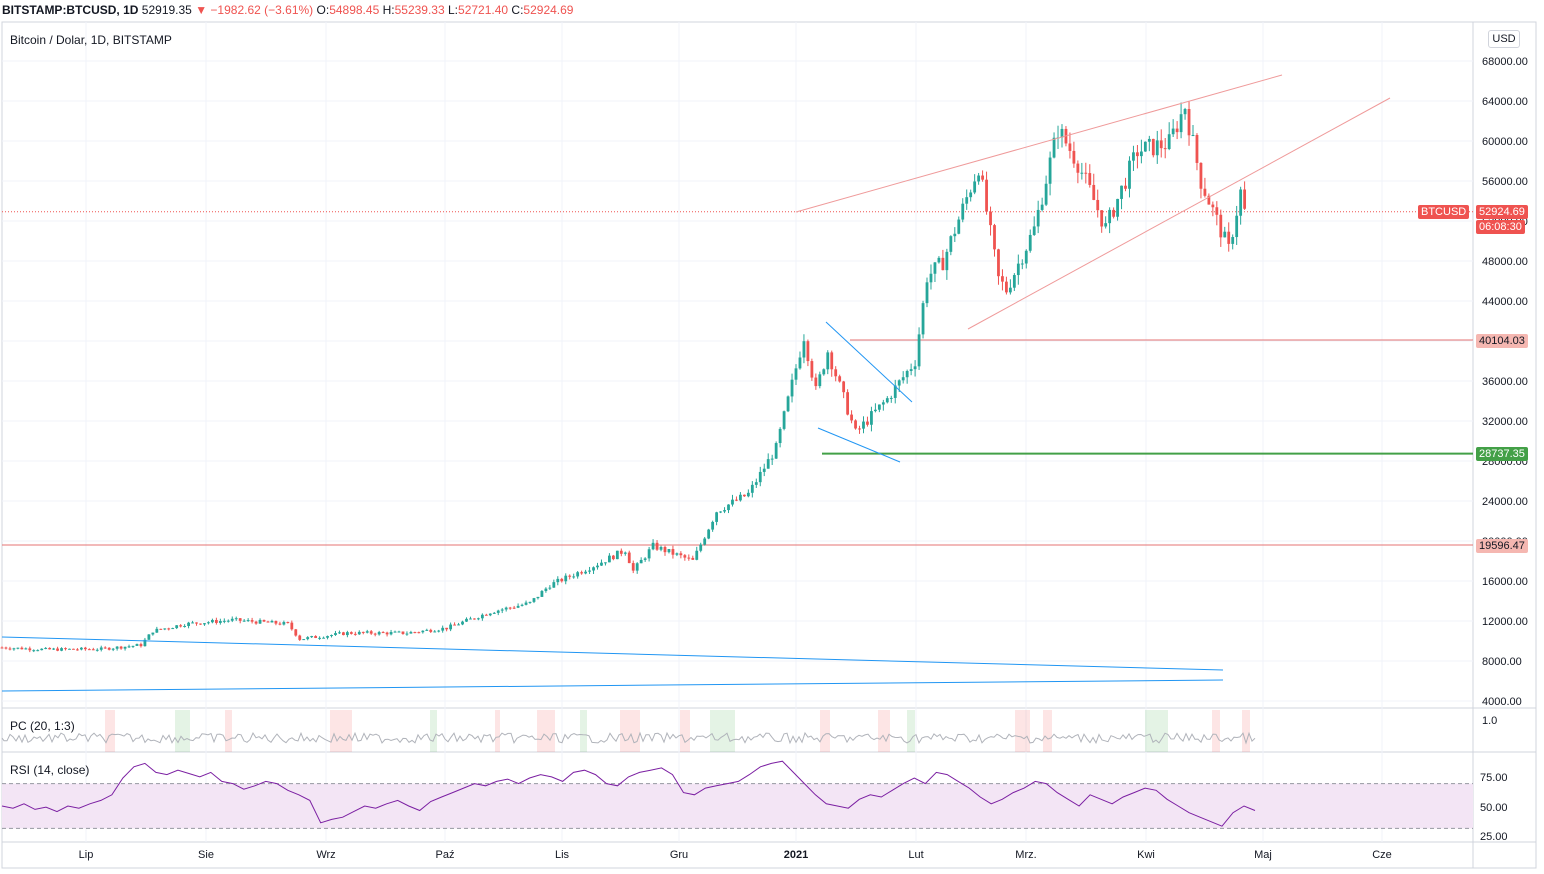 The height and width of the screenshot is (874, 1544). I want to click on high-value: 55239.33, so click(419, 10).